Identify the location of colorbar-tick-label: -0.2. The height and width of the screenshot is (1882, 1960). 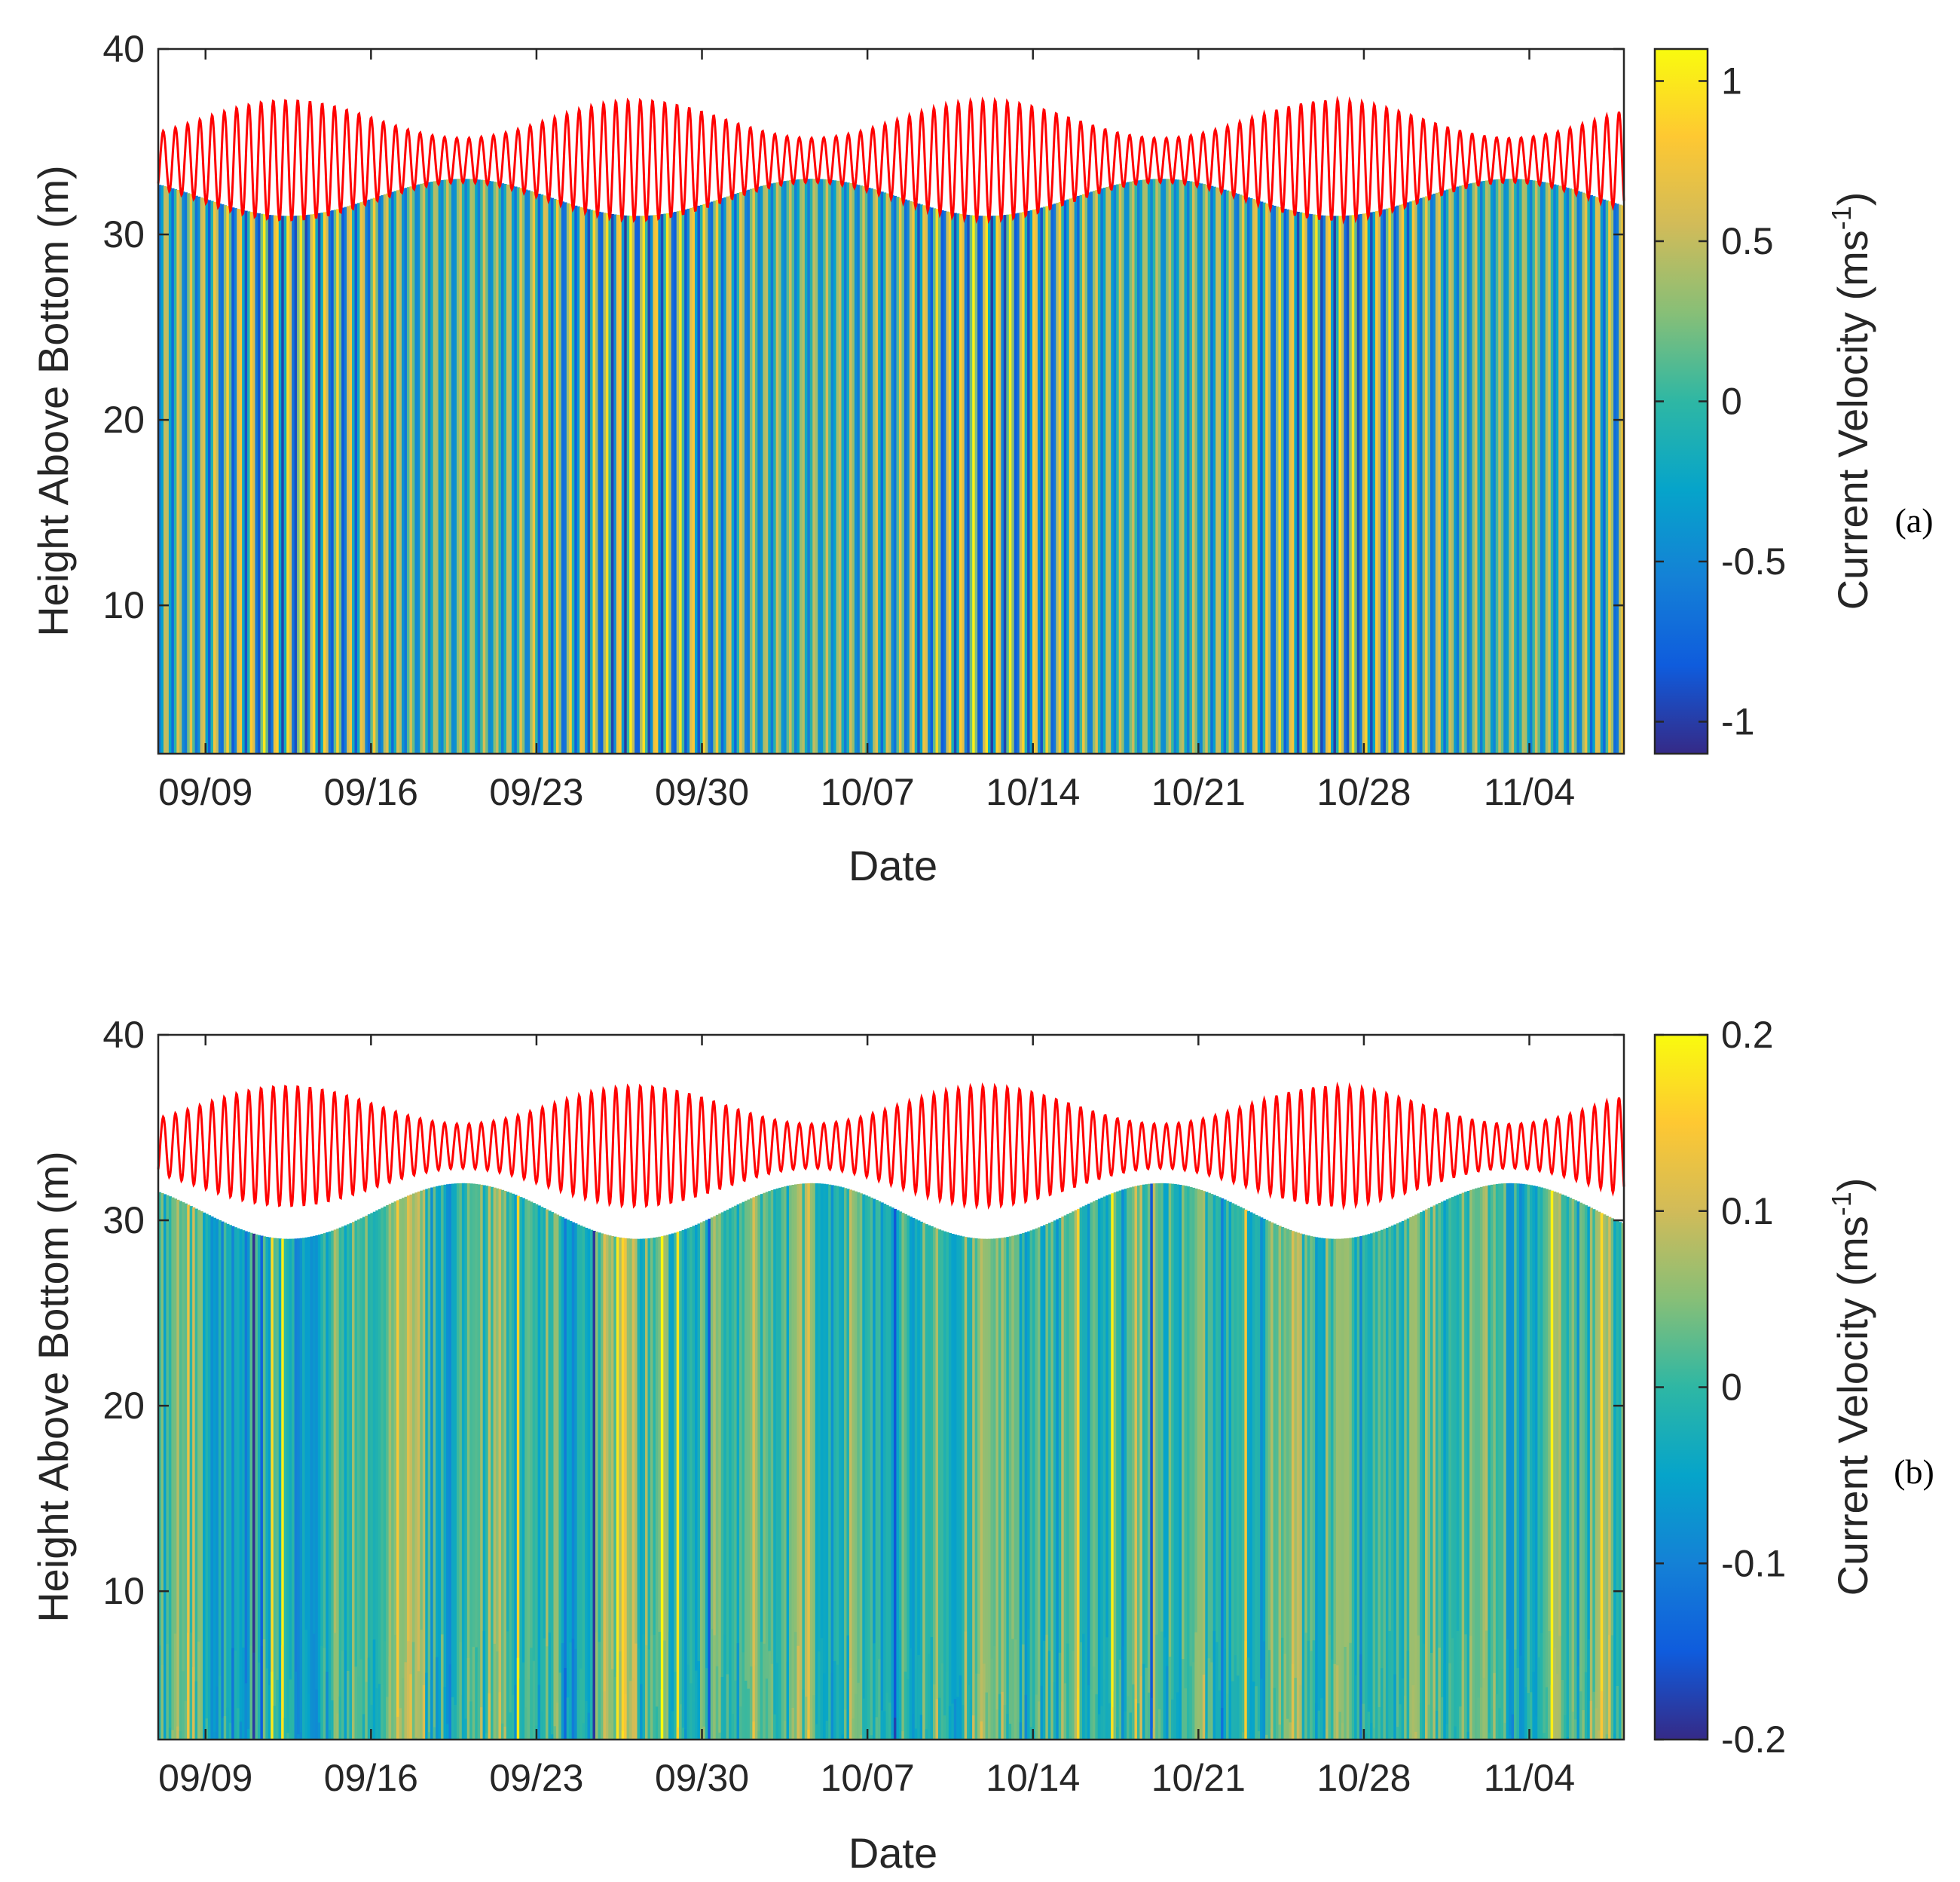
(1753, 1739).